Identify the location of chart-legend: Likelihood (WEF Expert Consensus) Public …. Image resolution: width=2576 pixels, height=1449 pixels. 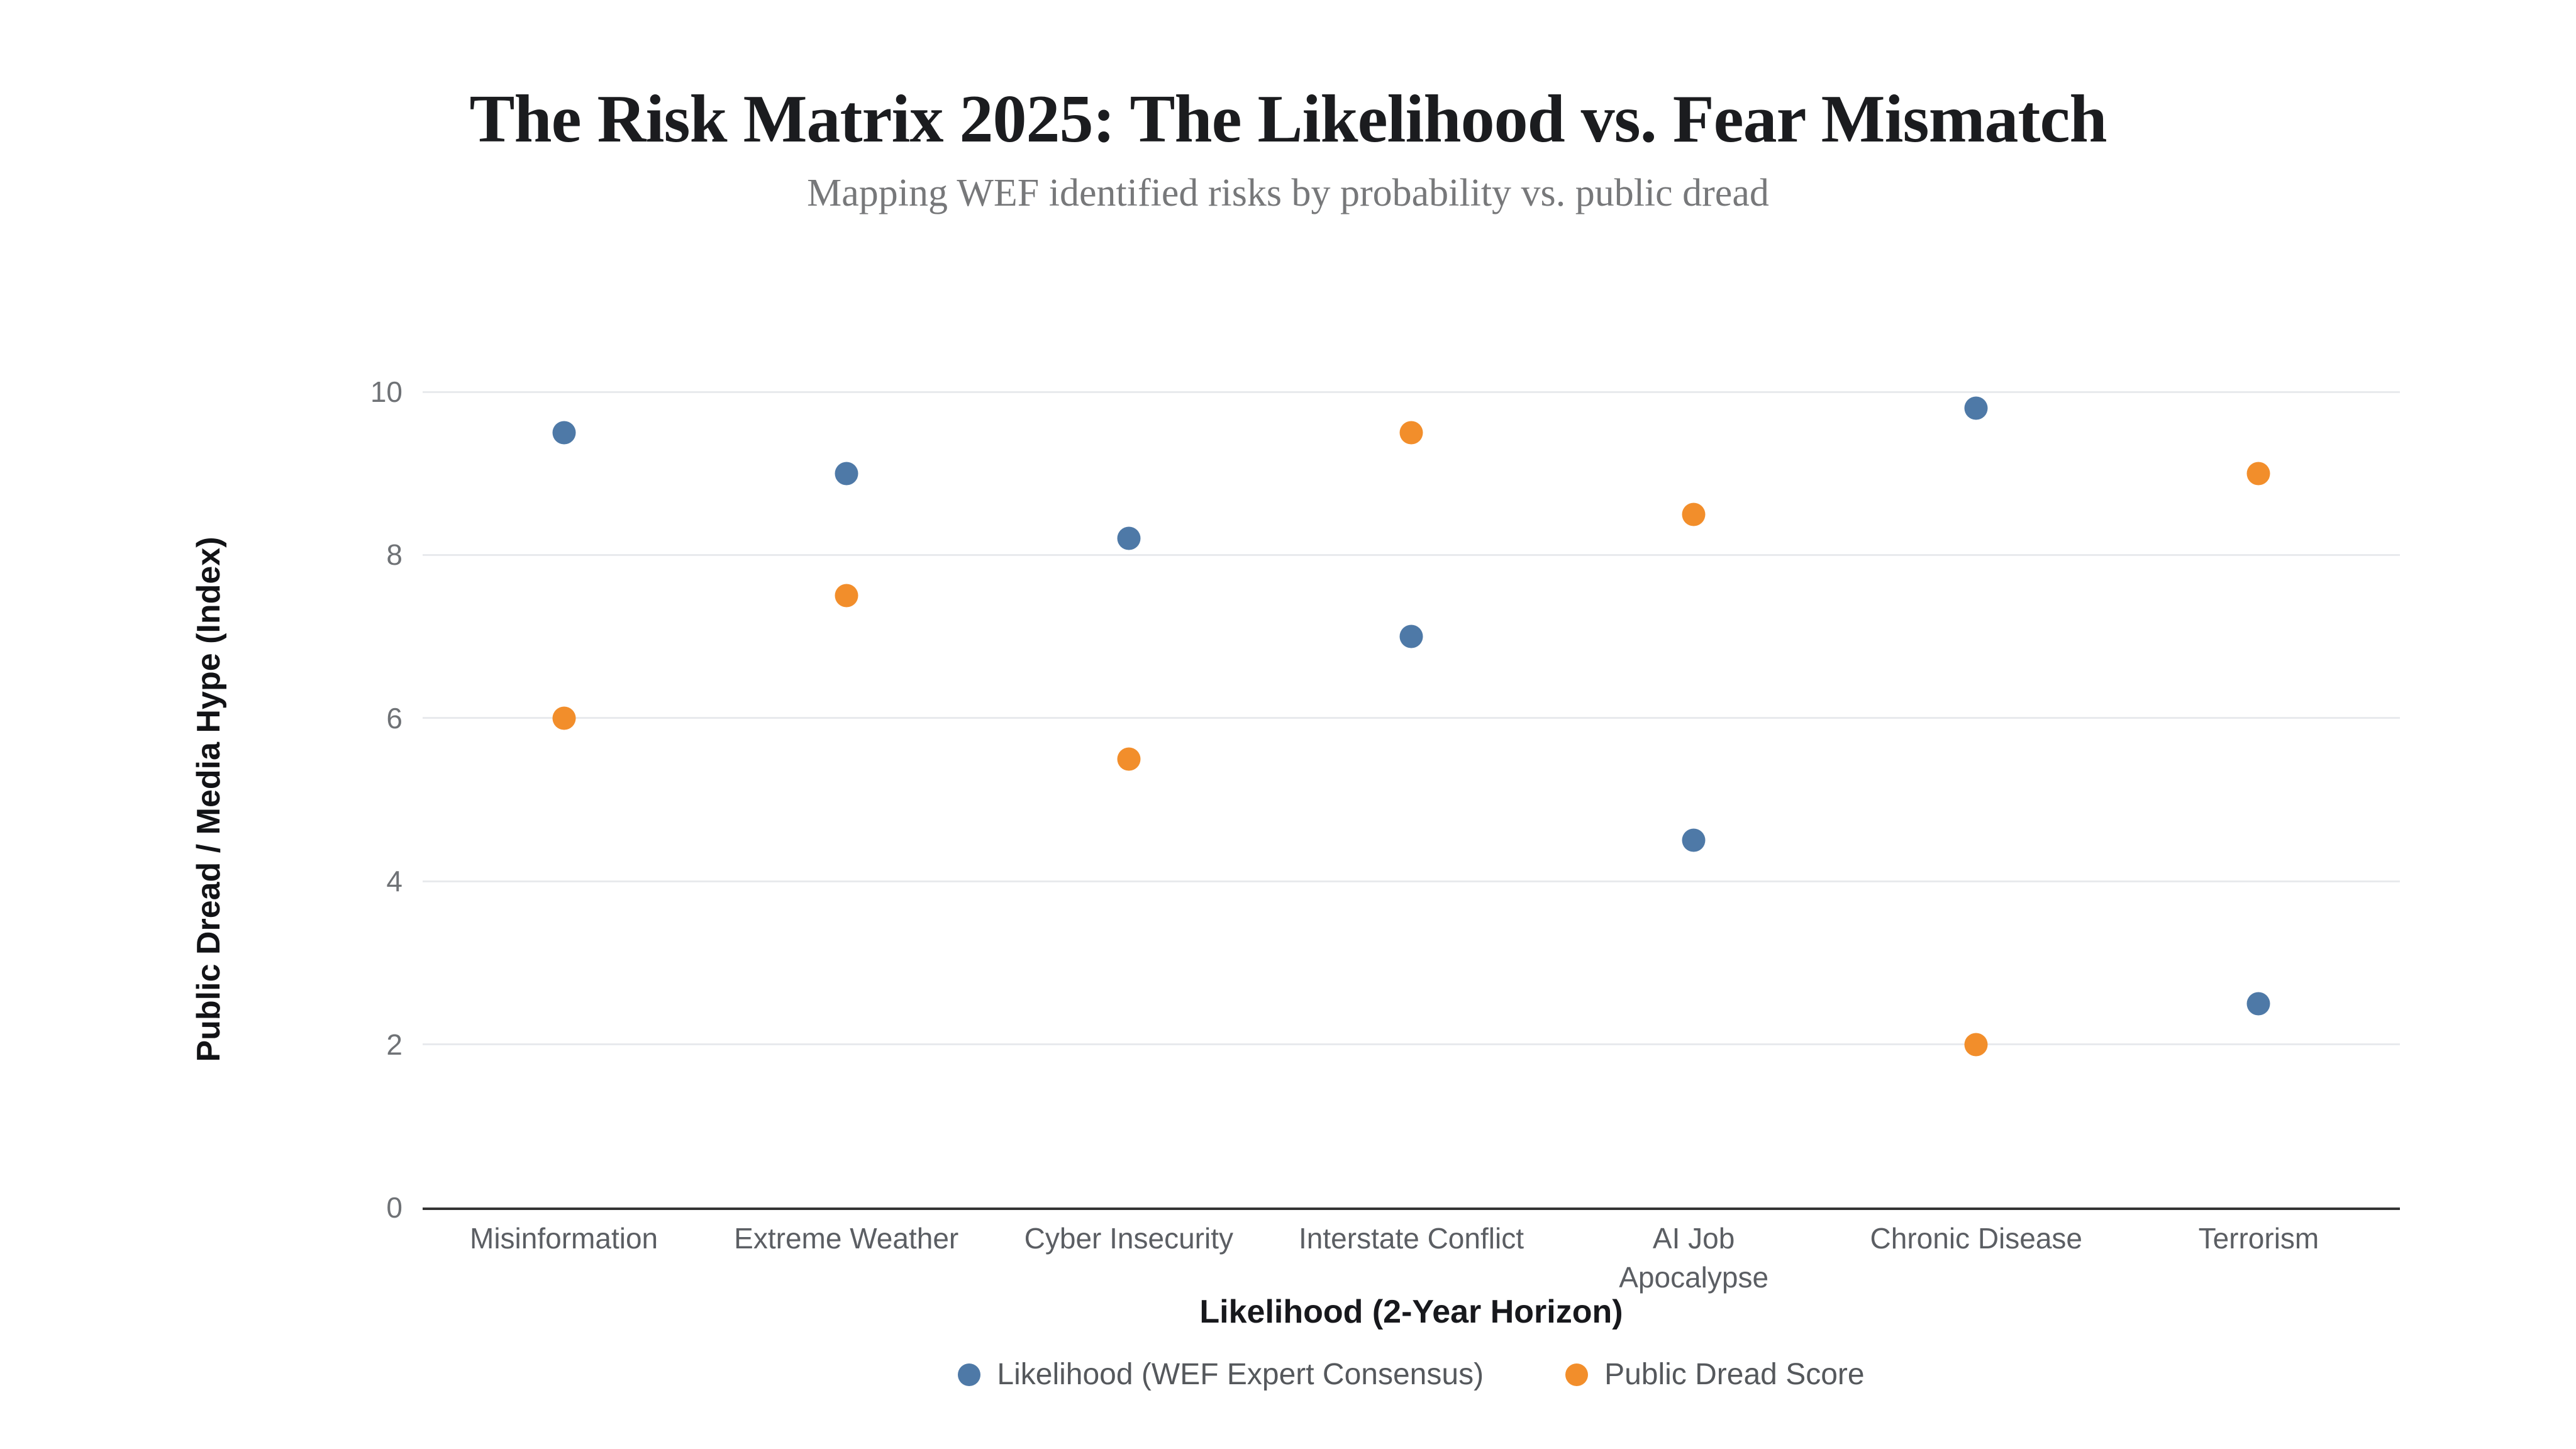
(1411, 1374).